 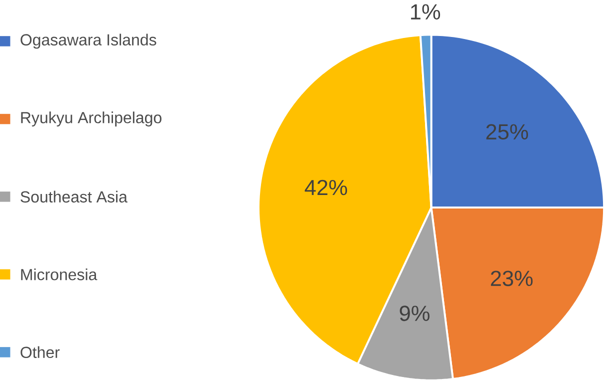 I want to click on legend-label: Ryukyu Archipelago, so click(x=91, y=118).